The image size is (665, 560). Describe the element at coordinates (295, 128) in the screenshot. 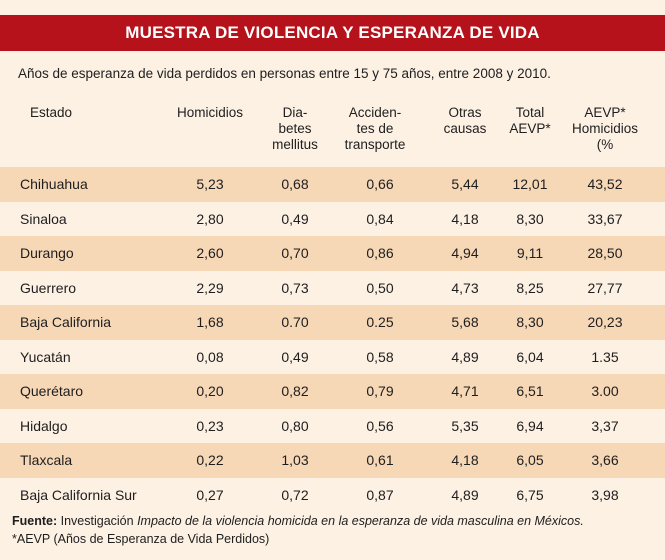

I see `column-header-line: betes` at that location.